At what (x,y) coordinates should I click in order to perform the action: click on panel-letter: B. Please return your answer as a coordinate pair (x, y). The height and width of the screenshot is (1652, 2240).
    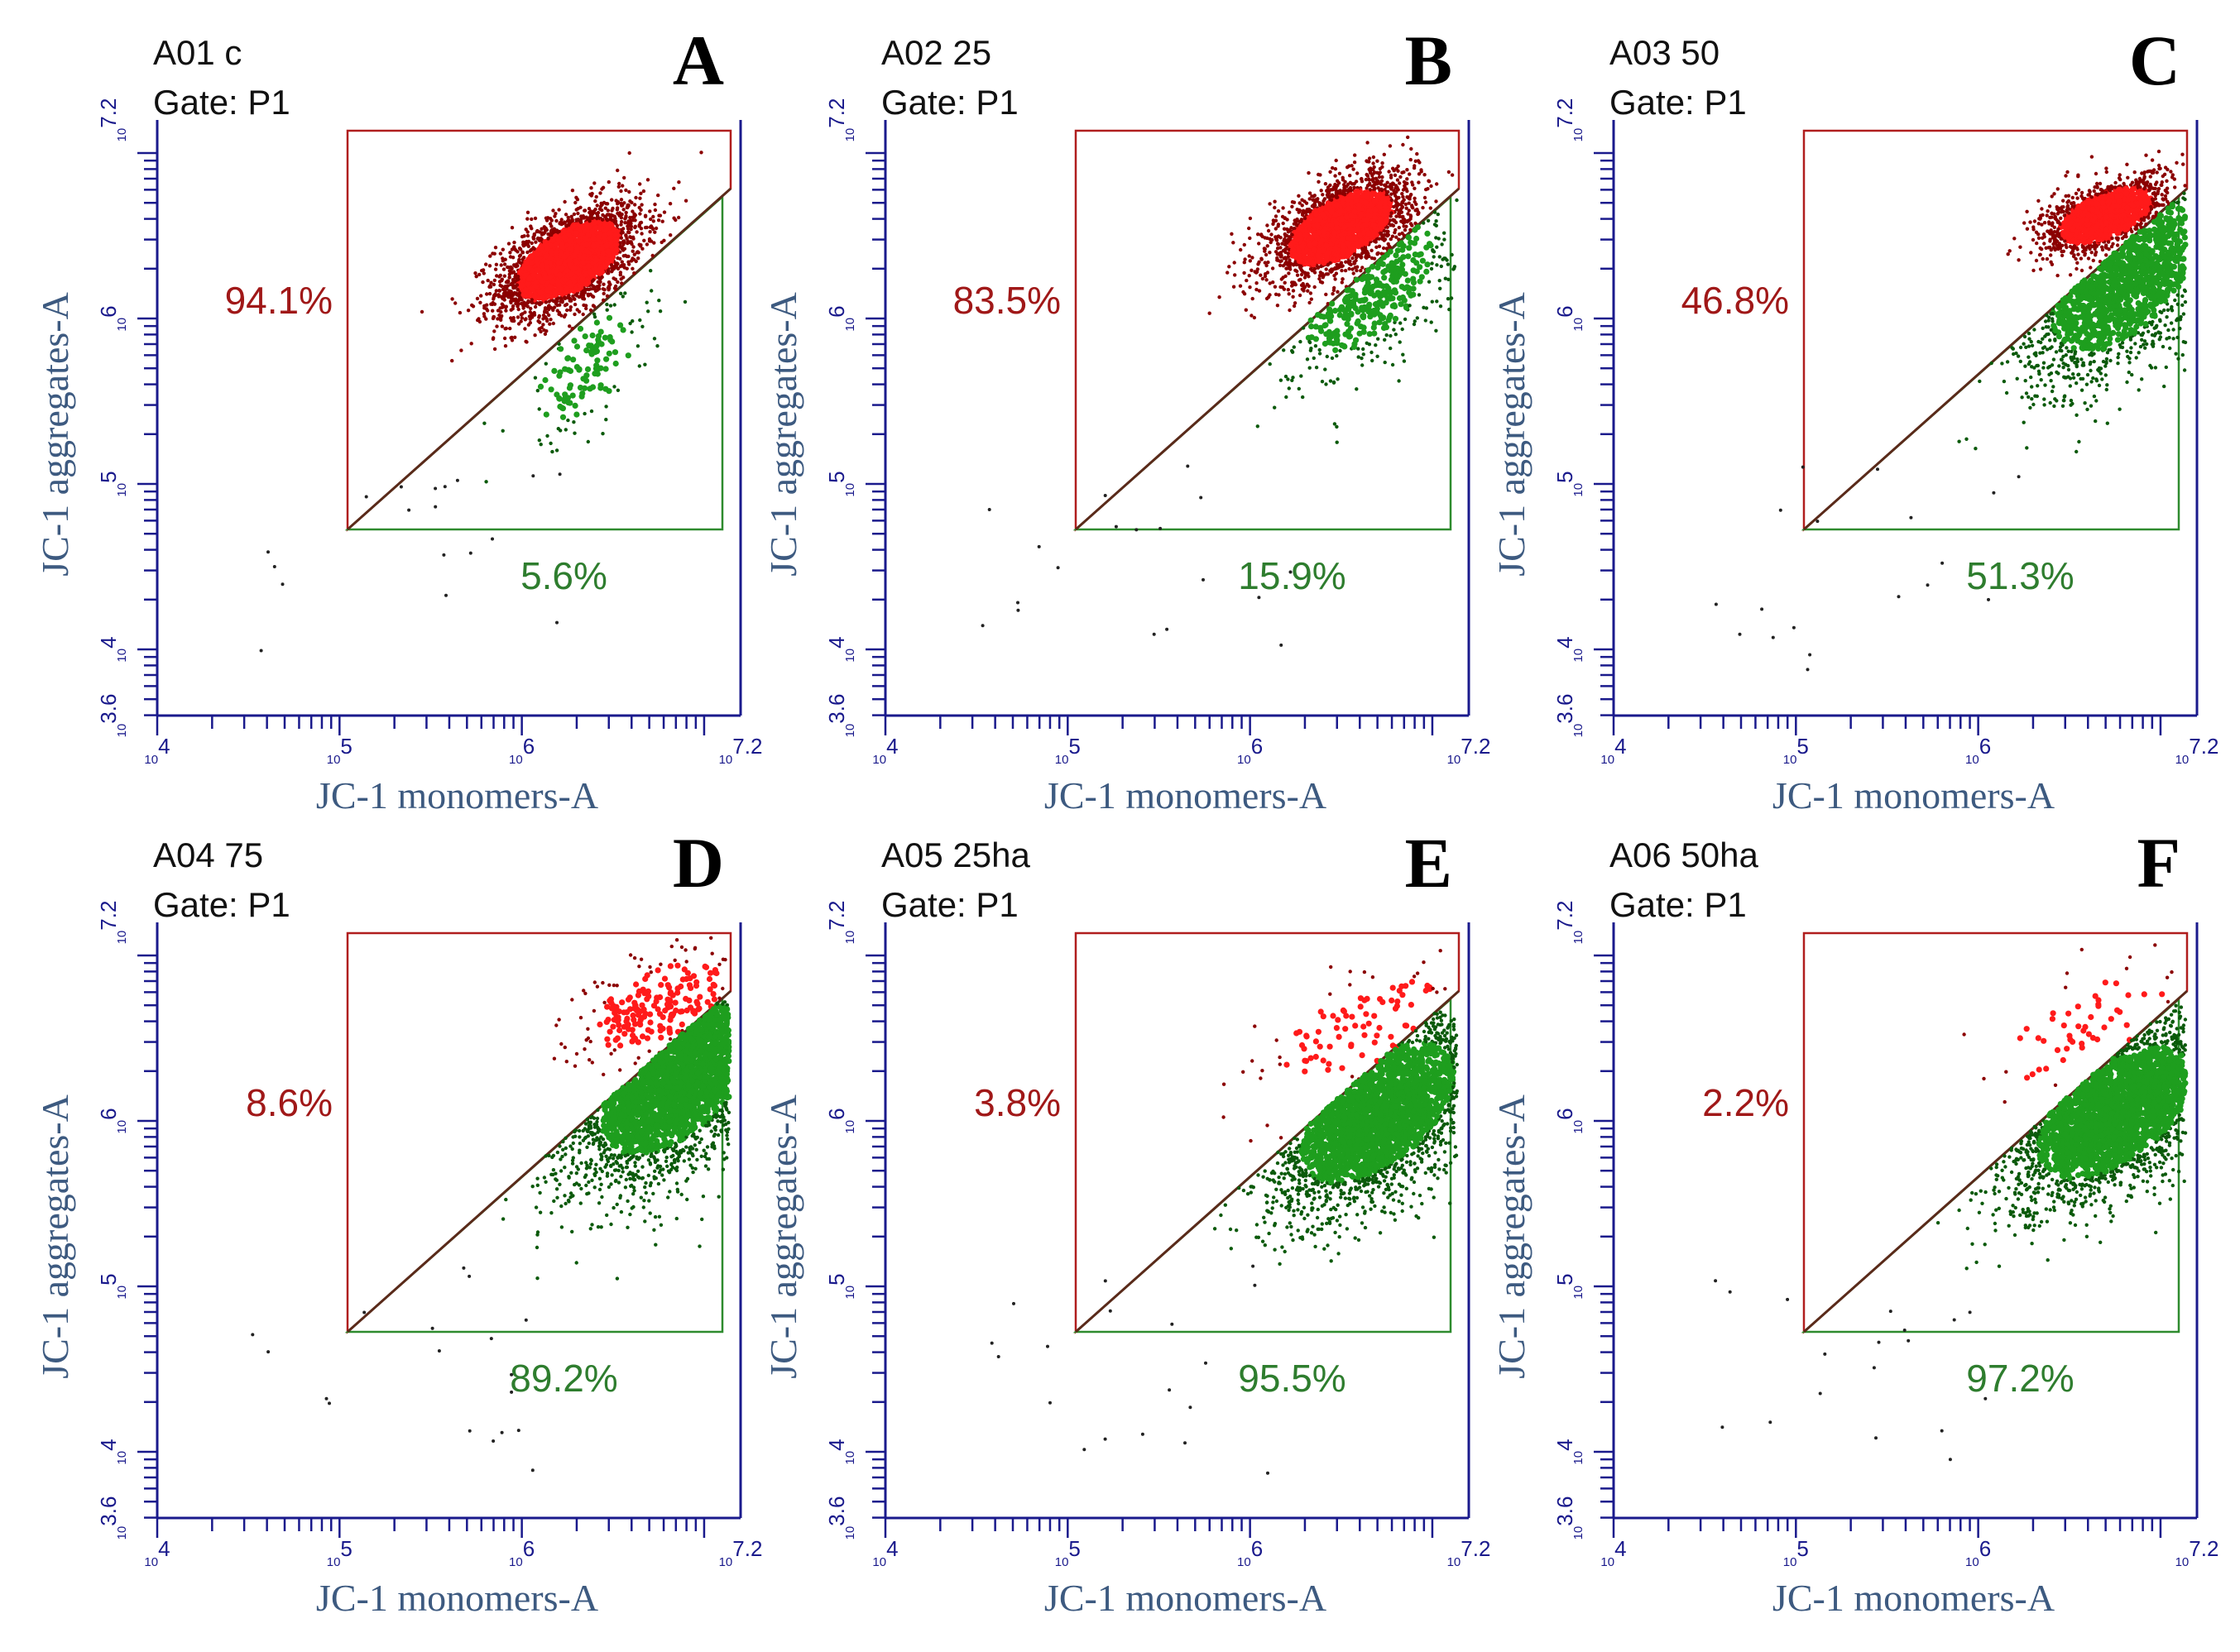
    Looking at the image, I should click on (1428, 60).